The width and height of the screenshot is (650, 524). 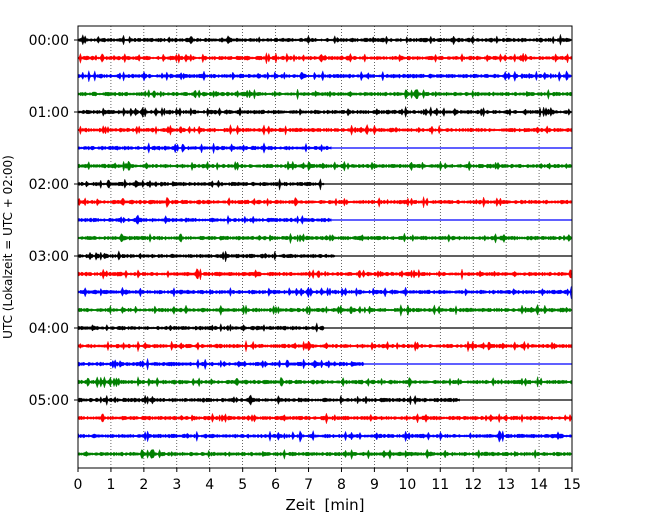 What do you see at coordinates (49, 401) in the screenshot?
I see `y-tick-label: 05:00` at bounding box center [49, 401].